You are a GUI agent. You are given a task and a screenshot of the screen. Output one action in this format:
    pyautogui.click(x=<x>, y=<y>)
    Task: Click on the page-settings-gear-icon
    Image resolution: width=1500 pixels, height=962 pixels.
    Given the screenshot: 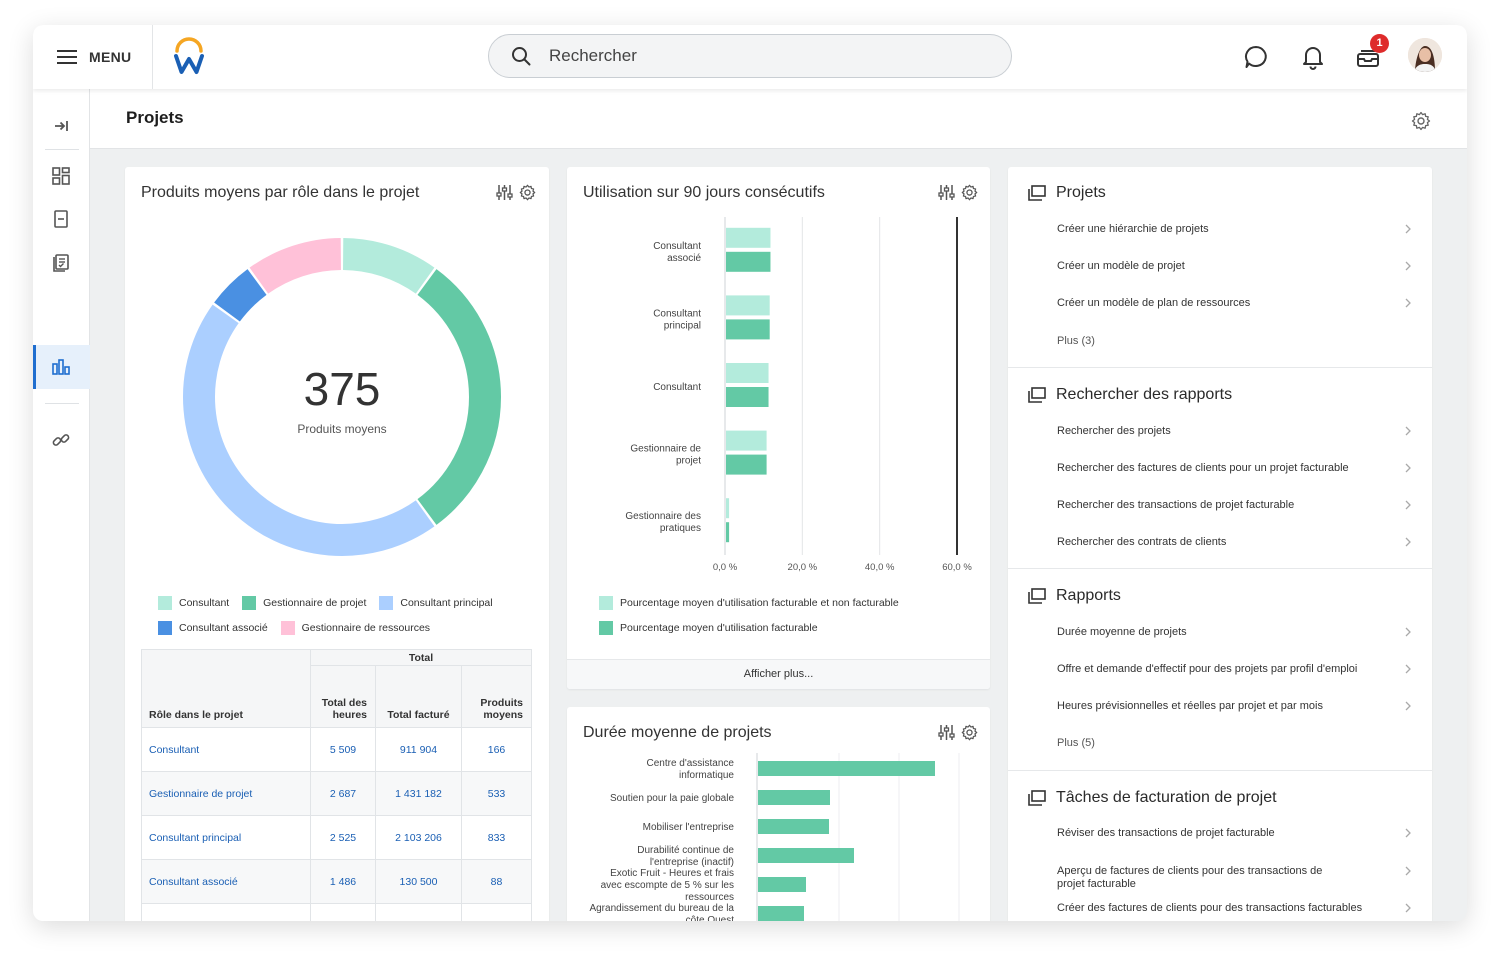 What is the action you would take?
    pyautogui.click(x=1421, y=121)
    